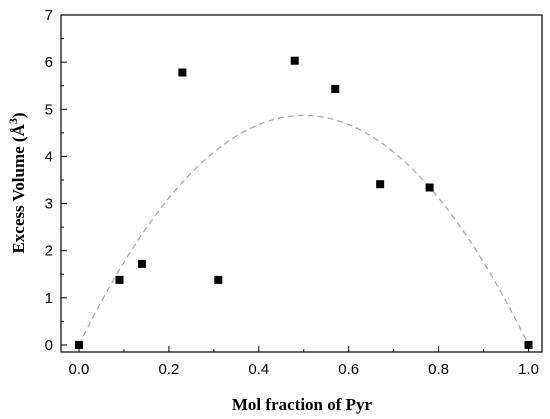 This screenshot has width=550, height=419. Describe the element at coordinates (302, 404) in the screenshot. I see `x-axis-title: Mol fraction of Pyr` at that location.